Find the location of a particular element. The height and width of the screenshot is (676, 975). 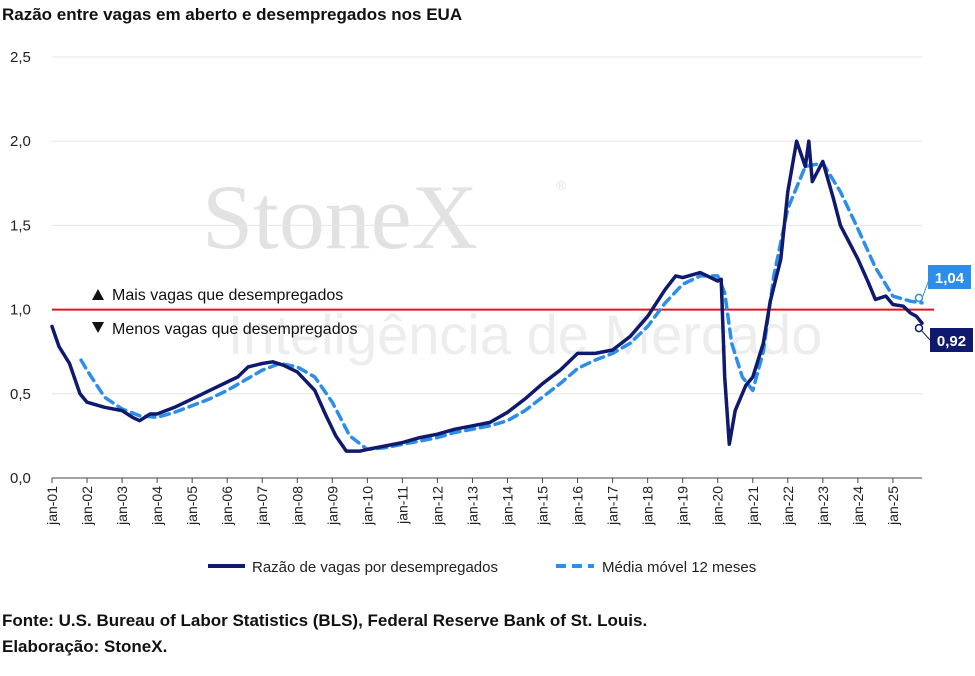

x-tick-label: jan-13 is located at coordinates (472, 506).